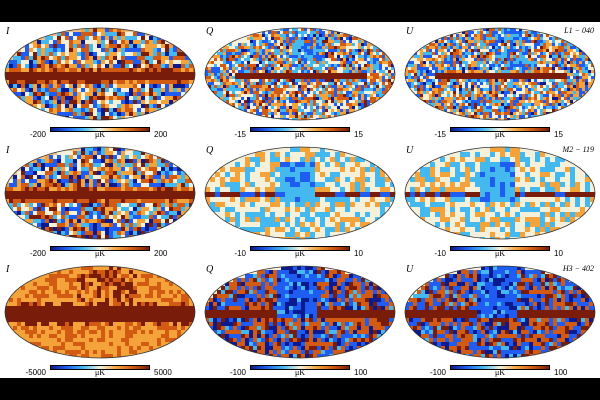 This screenshot has height=400, width=600. I want to click on panel-l1-040-u: U L1 − 040 -15 μK 15, so click(500, 81).